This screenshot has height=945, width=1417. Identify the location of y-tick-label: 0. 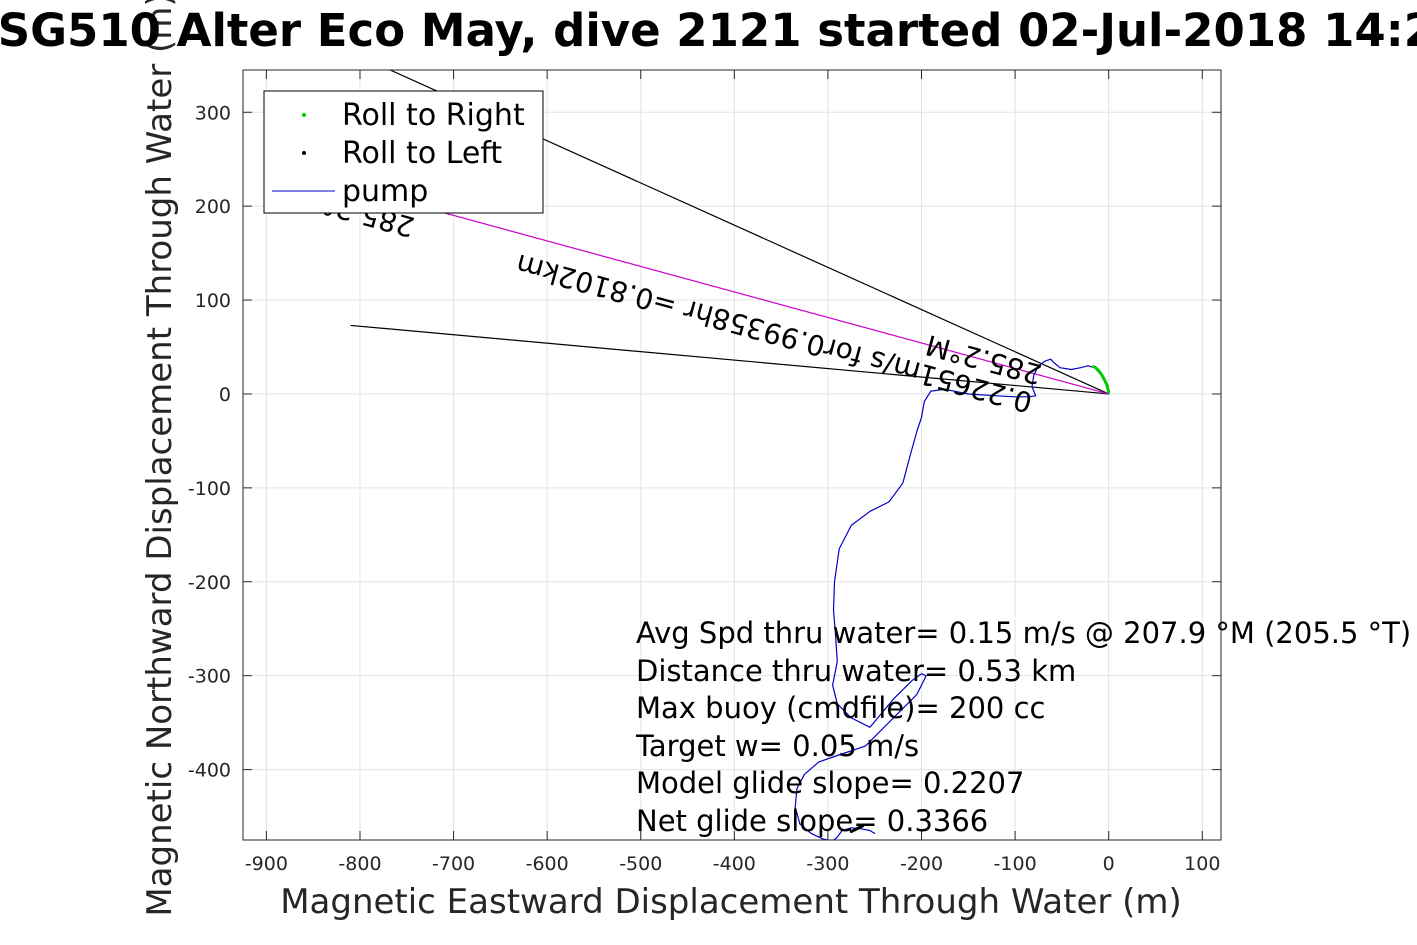
(225, 395).